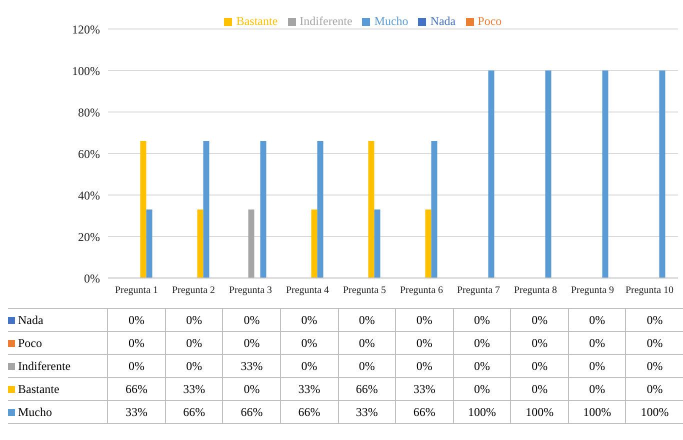  What do you see at coordinates (86, 29) in the screenshot?
I see `y-tick-label: 120%` at bounding box center [86, 29].